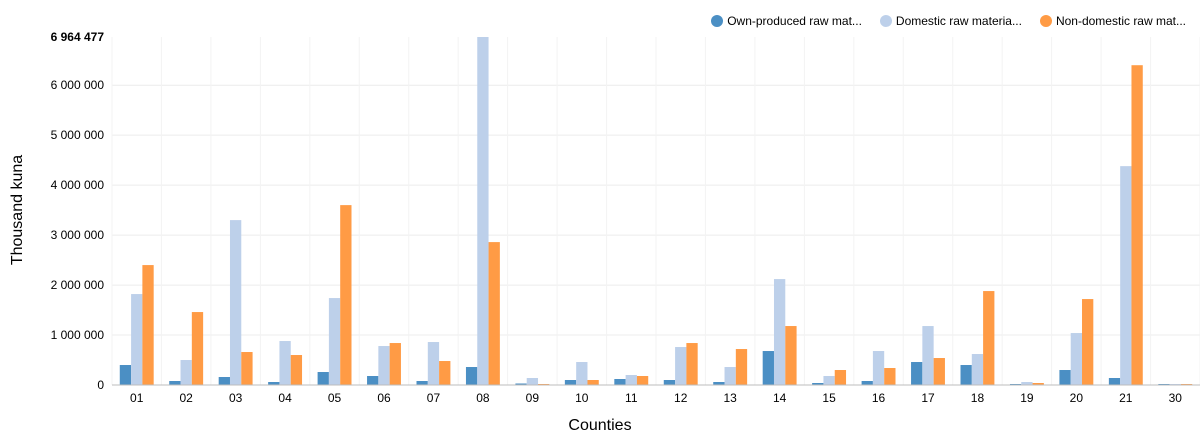 This screenshot has height=440, width=1200. What do you see at coordinates (731, 398) in the screenshot?
I see `x-tick-label: 13` at bounding box center [731, 398].